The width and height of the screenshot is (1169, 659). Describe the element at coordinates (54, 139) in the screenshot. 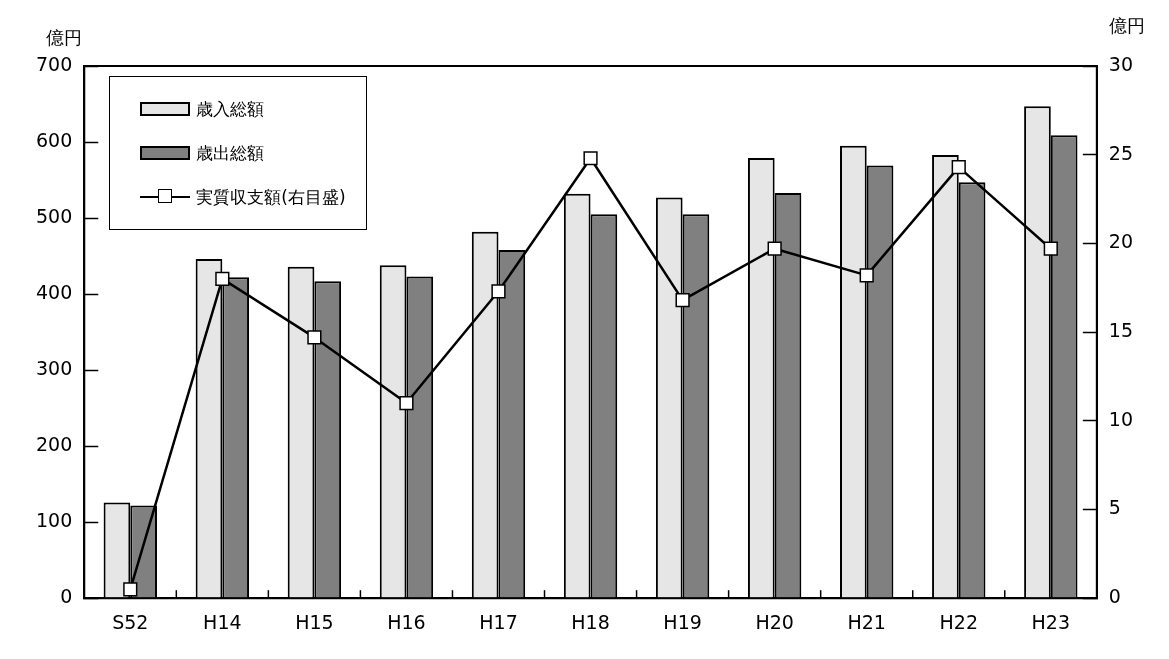

I see `y-tick-label: 600` at that location.